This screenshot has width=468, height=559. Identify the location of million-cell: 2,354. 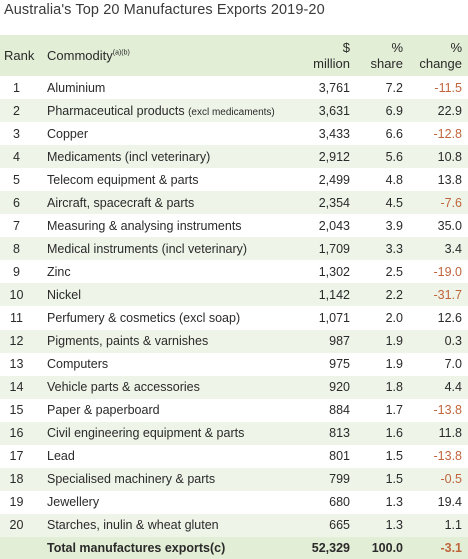
(334, 202).